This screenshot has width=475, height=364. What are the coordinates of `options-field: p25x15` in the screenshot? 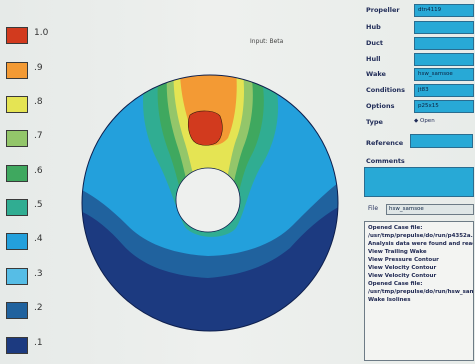 It's located at (444, 106).